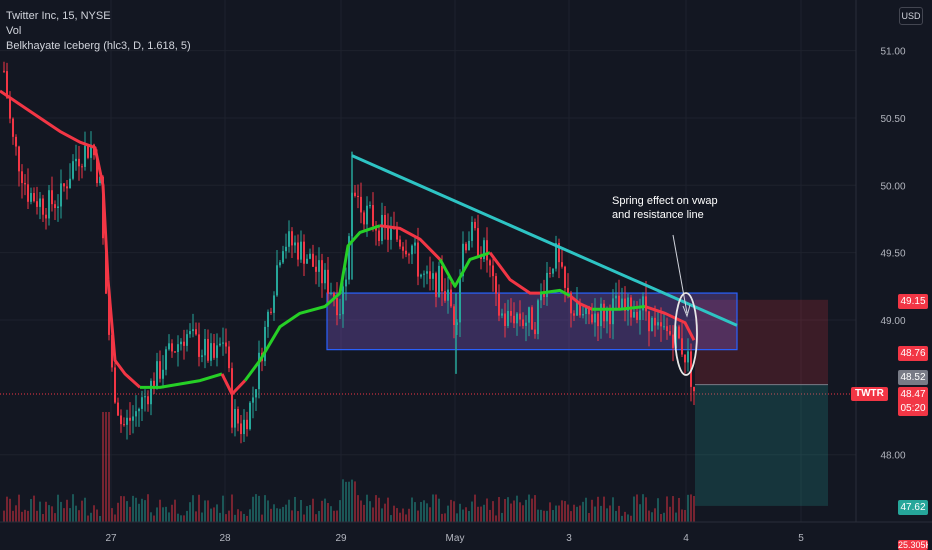 The width and height of the screenshot is (932, 550). What do you see at coordinates (58, 16) in the screenshot?
I see `symbol-title: Twitter Inc, 15, NYSE` at bounding box center [58, 16].